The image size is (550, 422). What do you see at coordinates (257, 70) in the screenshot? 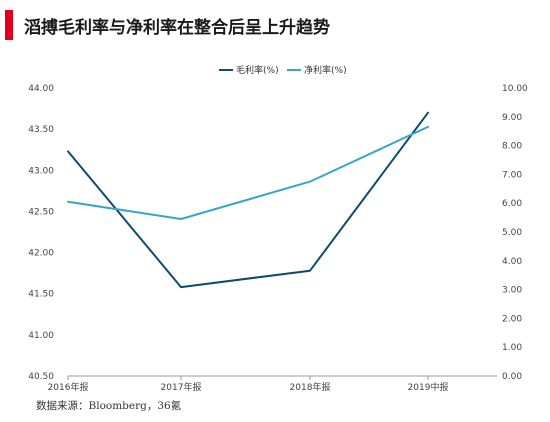
I see `legend-label: 毛利率(%)` at bounding box center [257, 70].